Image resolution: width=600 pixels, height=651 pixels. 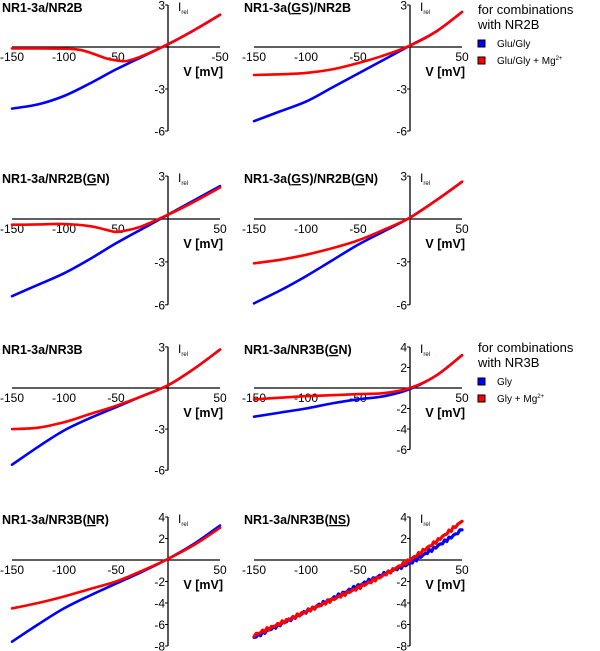 What do you see at coordinates (328, 179) in the screenshot?
I see `title-segment: S)/NR2B(` at bounding box center [328, 179].